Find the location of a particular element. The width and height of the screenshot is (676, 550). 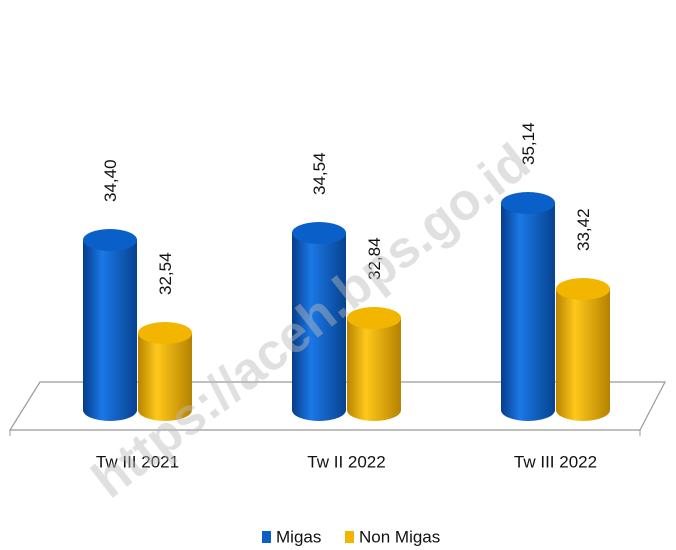

data-label: 33,42 is located at coordinates (583, 229).